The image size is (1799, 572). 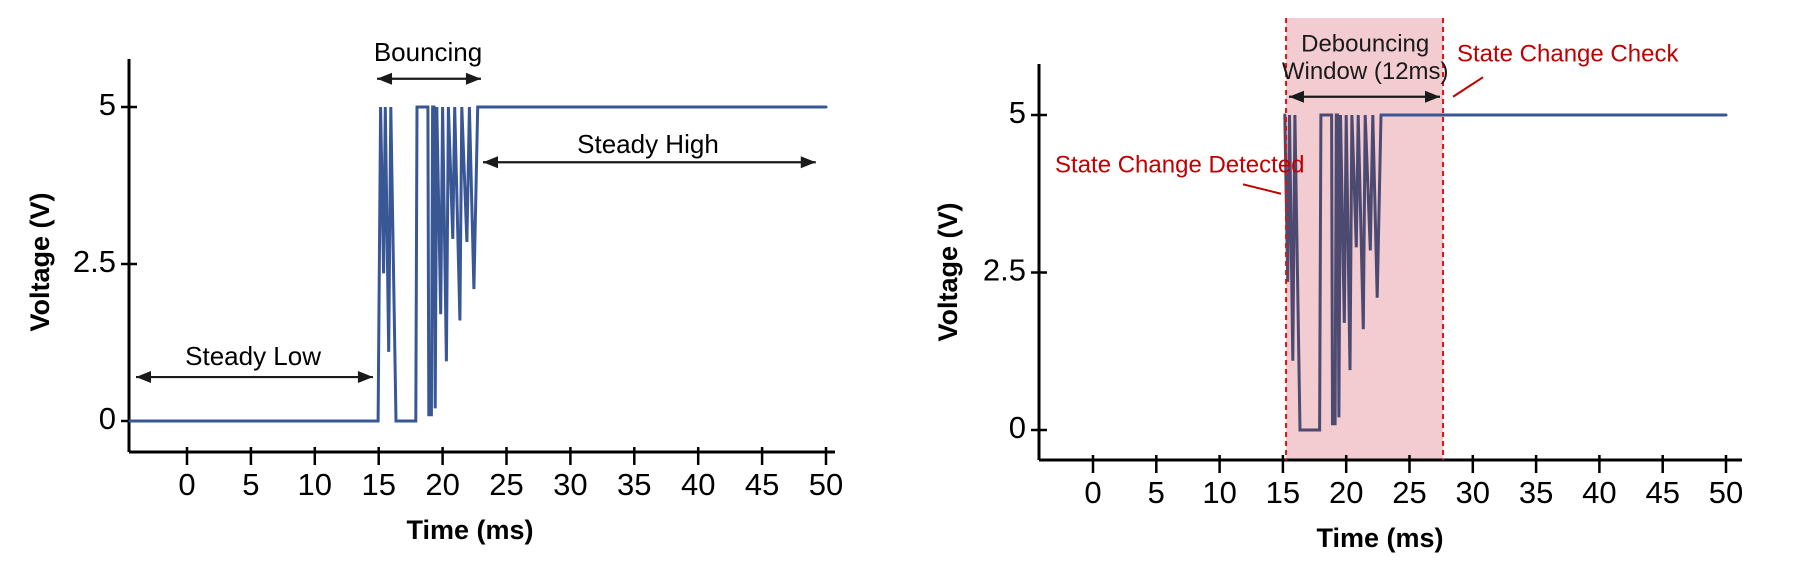 I want to click on annotation-text: State Change Detected, so click(x=1180, y=164).